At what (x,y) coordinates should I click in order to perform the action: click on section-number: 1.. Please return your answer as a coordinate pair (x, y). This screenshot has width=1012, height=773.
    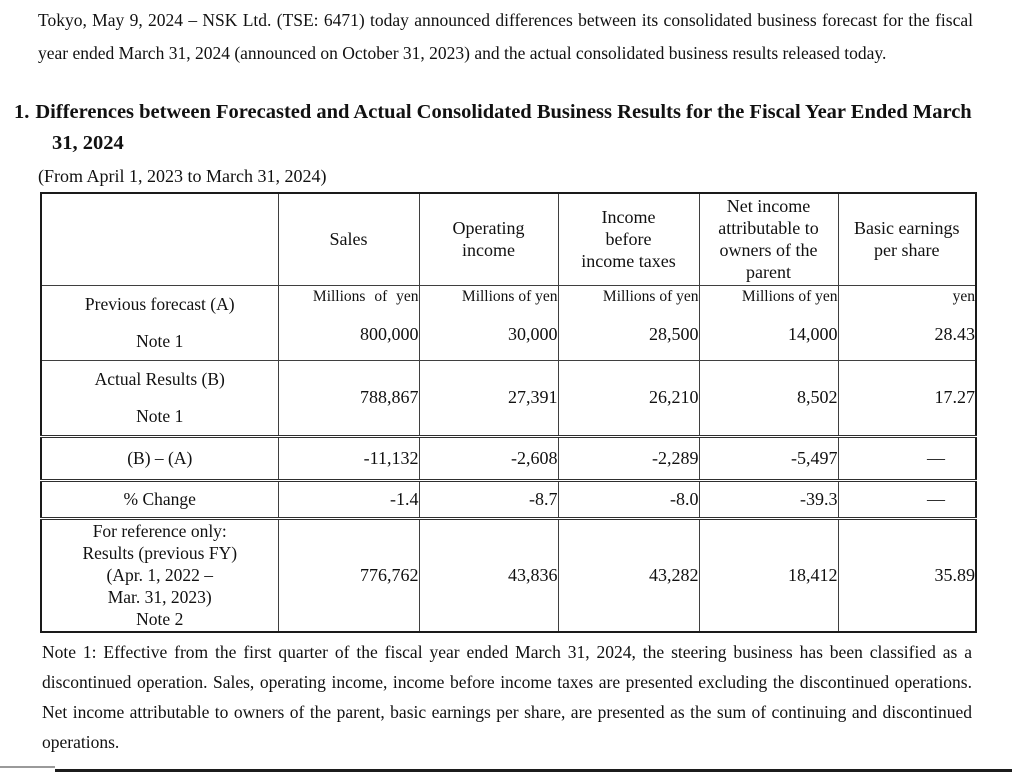
    Looking at the image, I should click on (22, 112).